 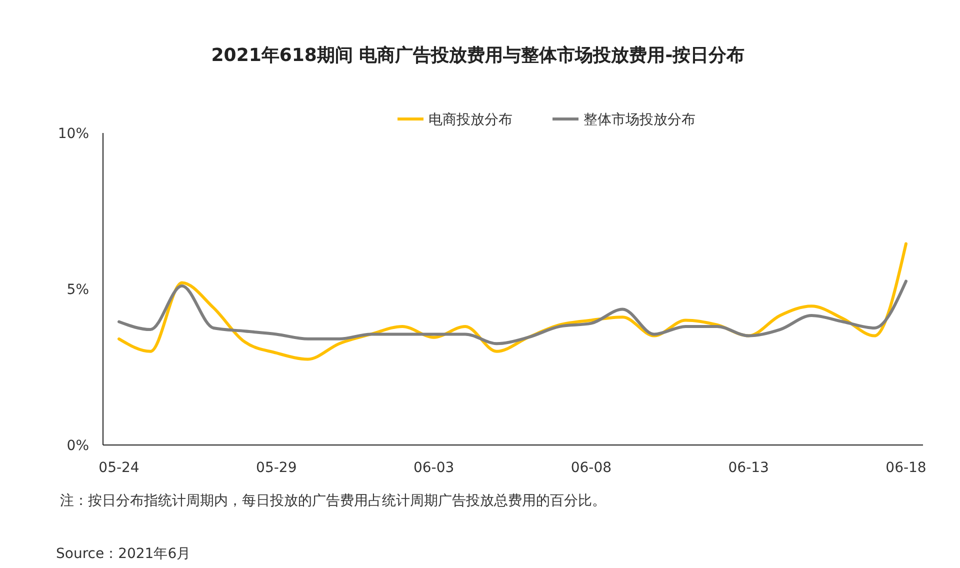 I want to click on x-tick-label: 06-08, so click(x=591, y=468).